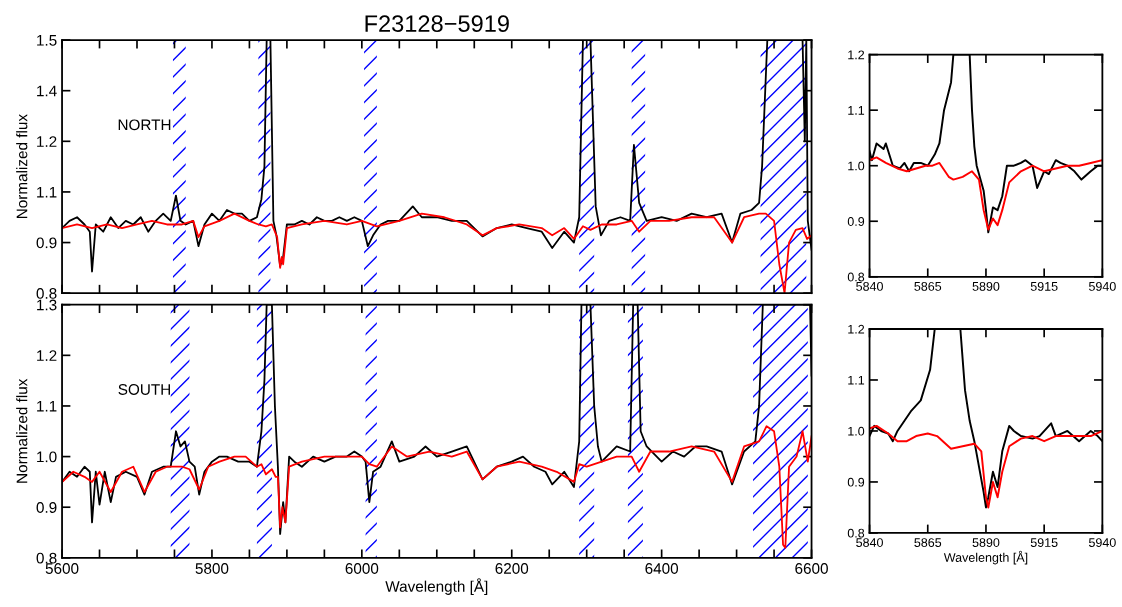  What do you see at coordinates (437, 23) in the screenshot?
I see `chart-title: F23128−5919` at bounding box center [437, 23].